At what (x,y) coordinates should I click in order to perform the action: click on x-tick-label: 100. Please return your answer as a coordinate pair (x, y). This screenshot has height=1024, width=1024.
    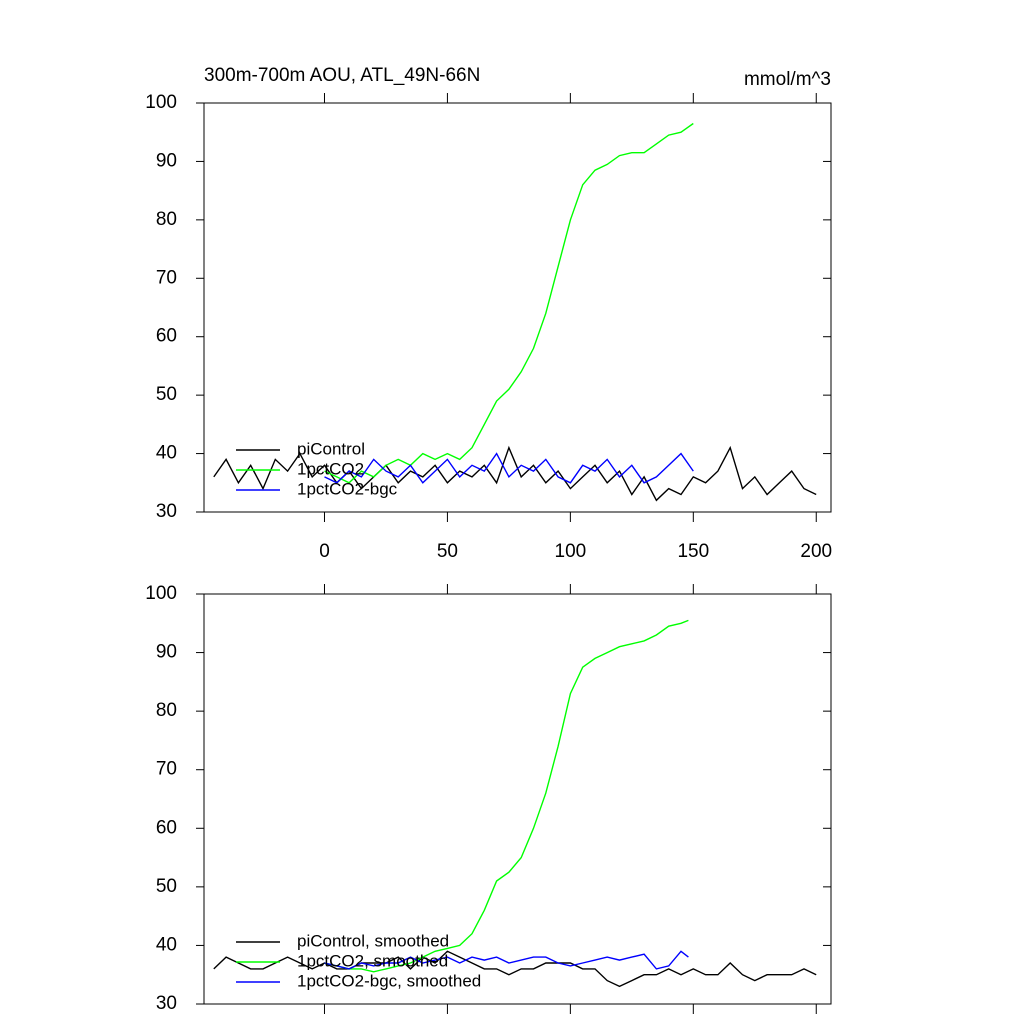
    Looking at the image, I should click on (571, 551).